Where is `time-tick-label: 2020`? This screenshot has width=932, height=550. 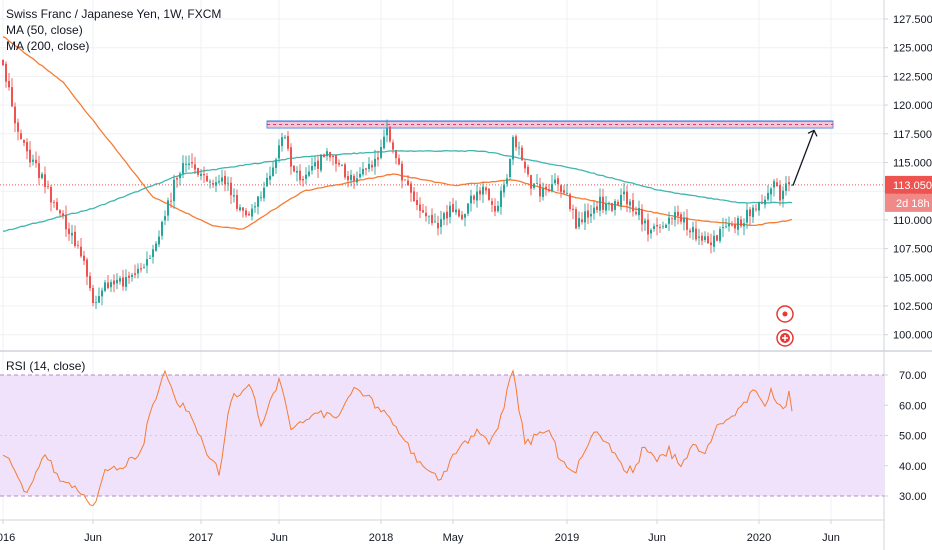
time-tick-label: 2020 is located at coordinates (759, 538).